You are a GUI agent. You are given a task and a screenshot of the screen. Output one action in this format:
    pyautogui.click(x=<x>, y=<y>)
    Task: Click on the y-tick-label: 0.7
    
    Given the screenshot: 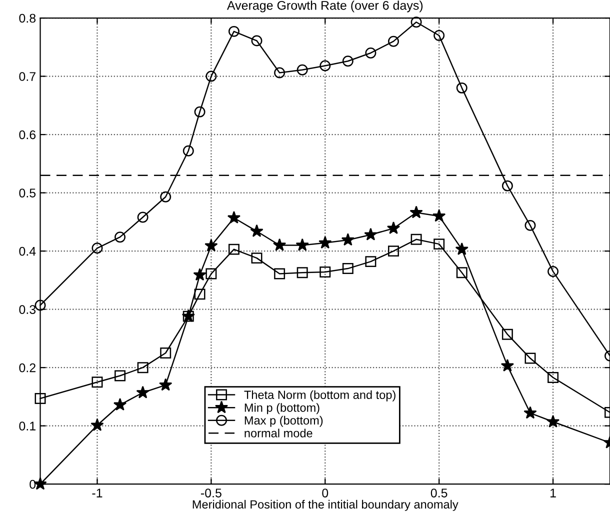 What is the action you would take?
    pyautogui.click(x=27, y=76)
    